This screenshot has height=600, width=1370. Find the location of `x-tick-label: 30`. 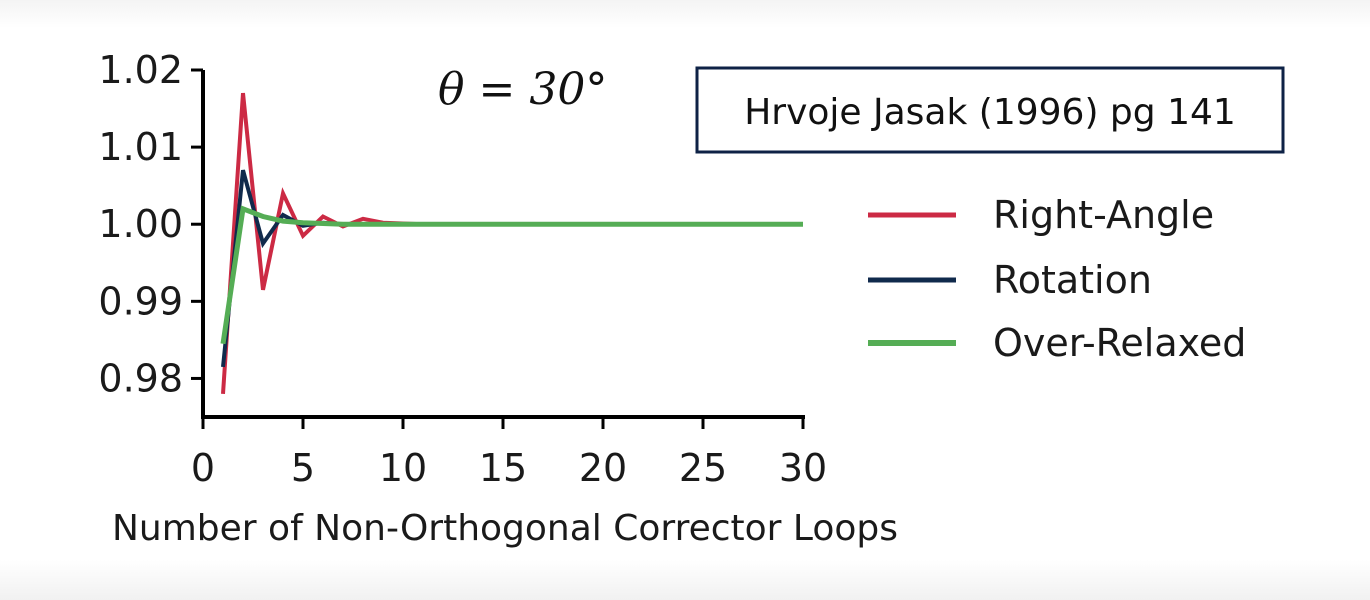

x-tick-label: 30 is located at coordinates (803, 468).